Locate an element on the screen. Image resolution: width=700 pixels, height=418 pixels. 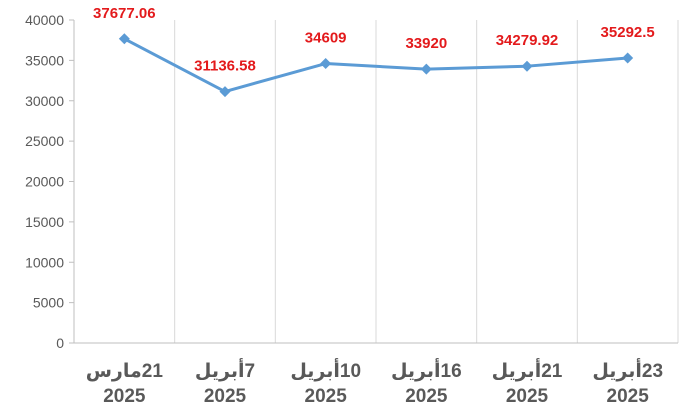
data-label: 31136.58 is located at coordinates (225, 66).